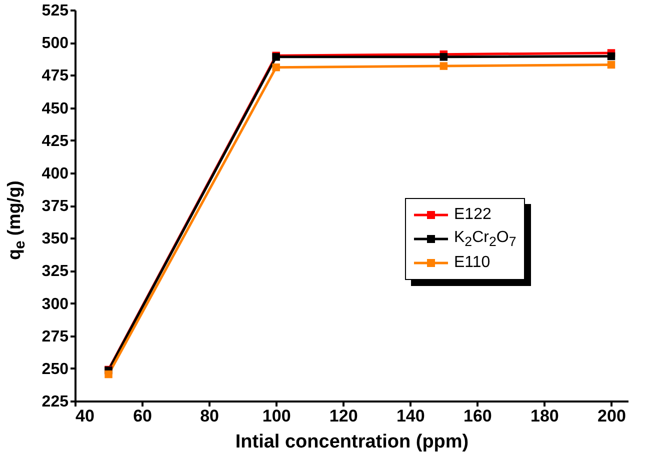 The image size is (650, 471). Describe the element at coordinates (55, 206) in the screenshot. I see `y-tick-label: 375` at that location.